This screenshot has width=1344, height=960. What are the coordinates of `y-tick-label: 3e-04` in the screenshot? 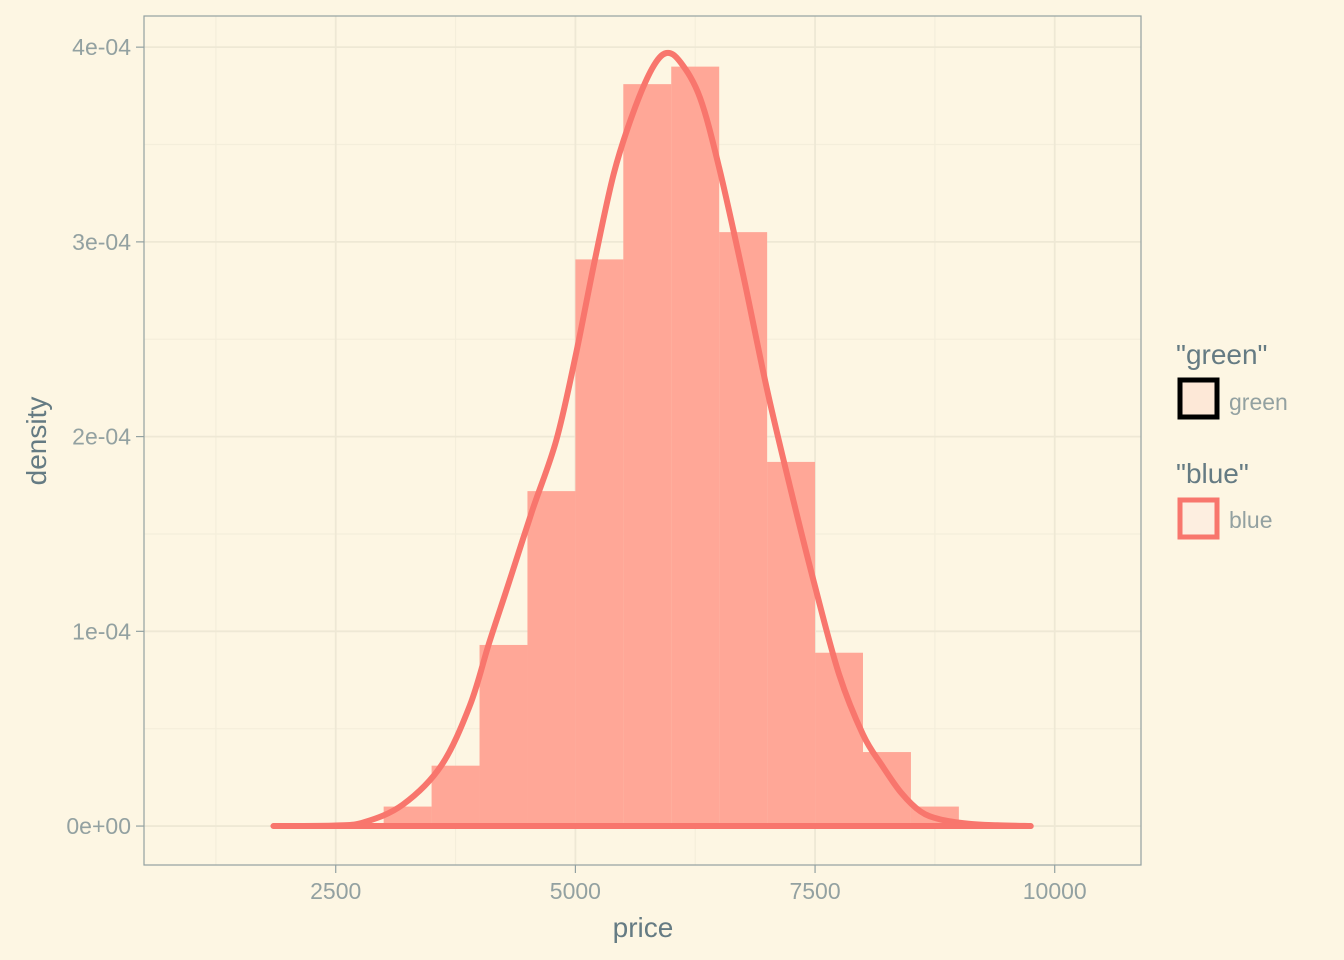 It's located at (101, 242).